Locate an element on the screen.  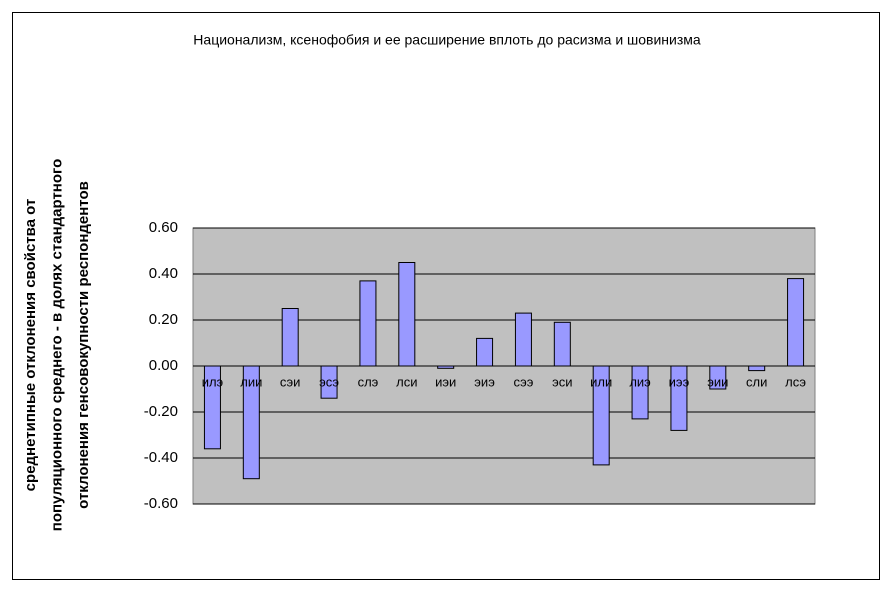
y-tick-label: 0.40 is located at coordinates (163, 273).